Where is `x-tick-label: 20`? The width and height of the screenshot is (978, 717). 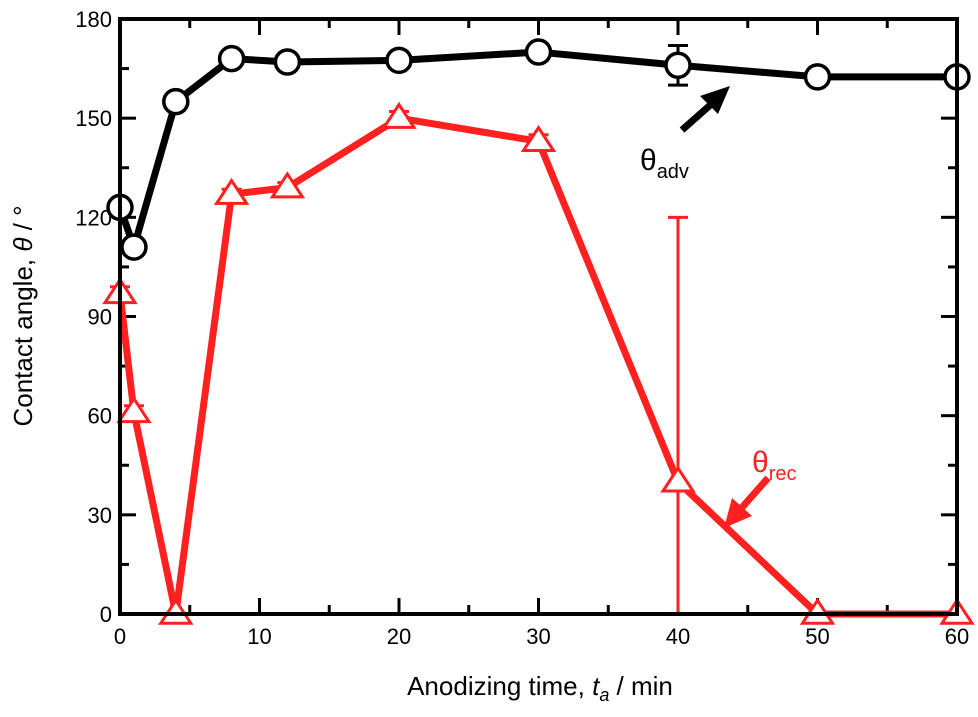
x-tick-label: 20 is located at coordinates (399, 636).